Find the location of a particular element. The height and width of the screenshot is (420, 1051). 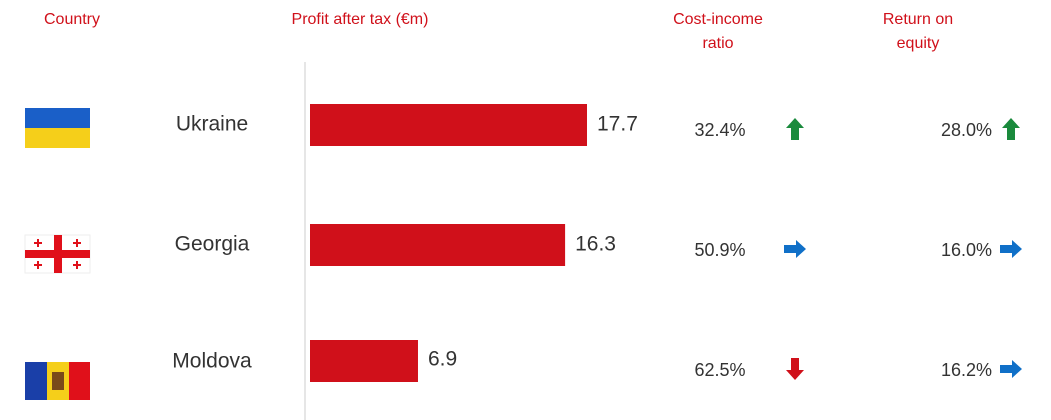

flag-moldova is located at coordinates (57, 381).